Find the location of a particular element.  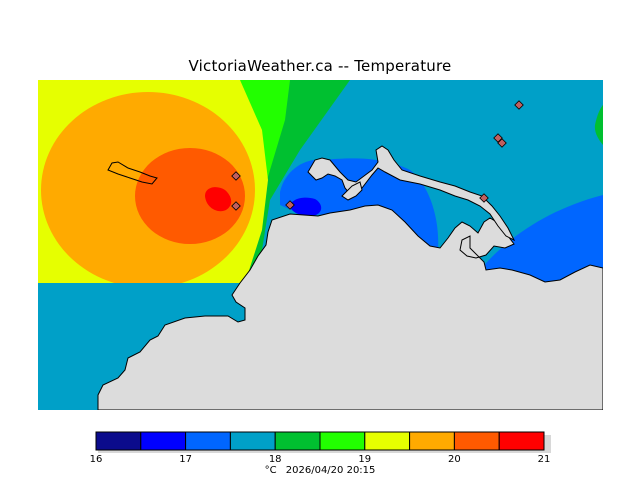

timestamp: 2026/04/20 20:15 is located at coordinates (330, 470).